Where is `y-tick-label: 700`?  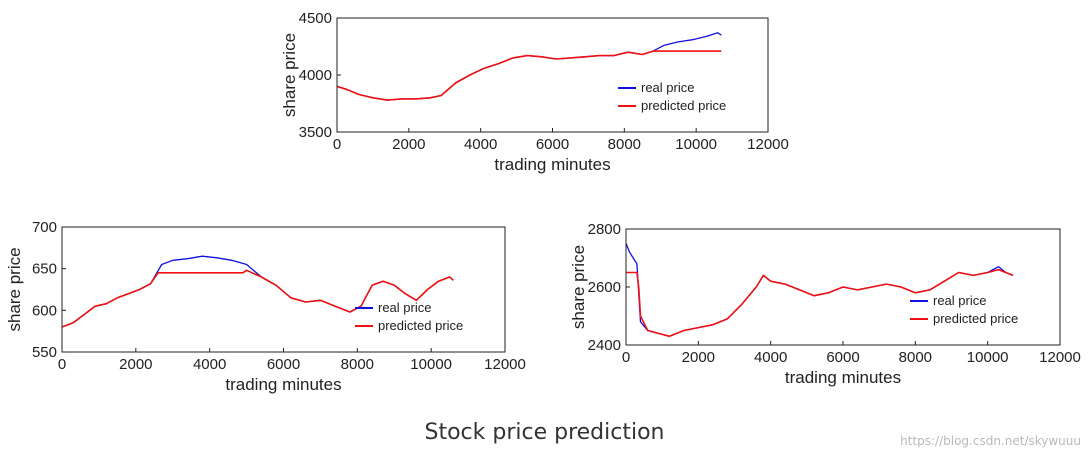
y-tick-label: 700 is located at coordinates (44, 227).